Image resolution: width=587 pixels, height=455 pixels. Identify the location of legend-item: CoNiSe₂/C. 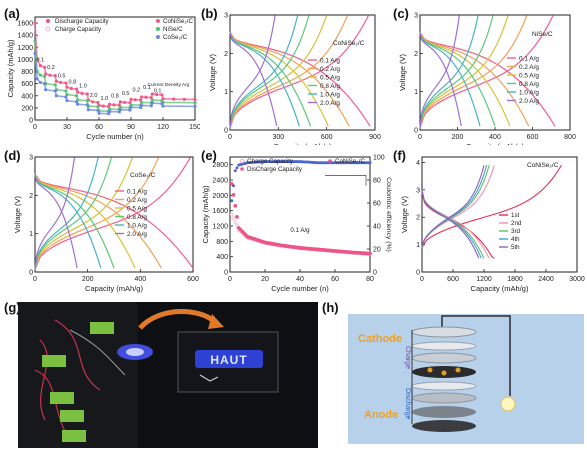
(350, 161).